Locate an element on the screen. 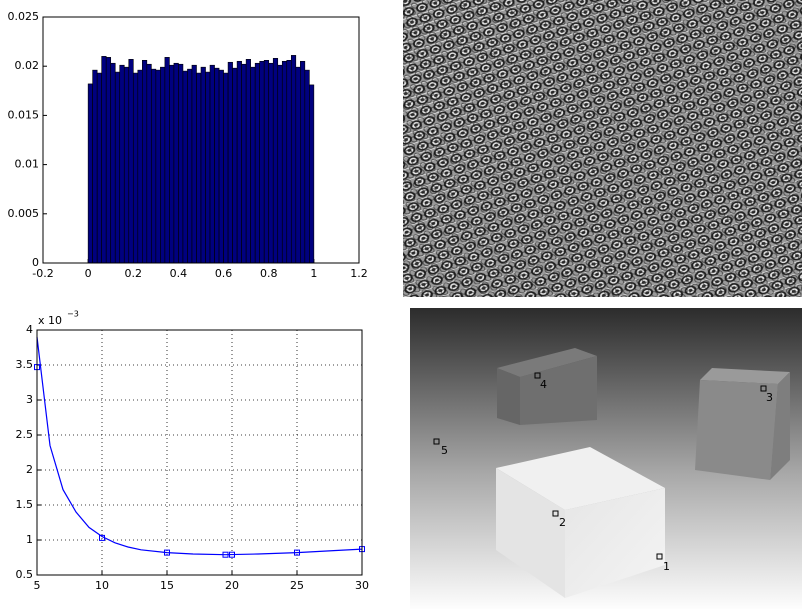  y-tick-label: 0.025 is located at coordinates (24, 16).